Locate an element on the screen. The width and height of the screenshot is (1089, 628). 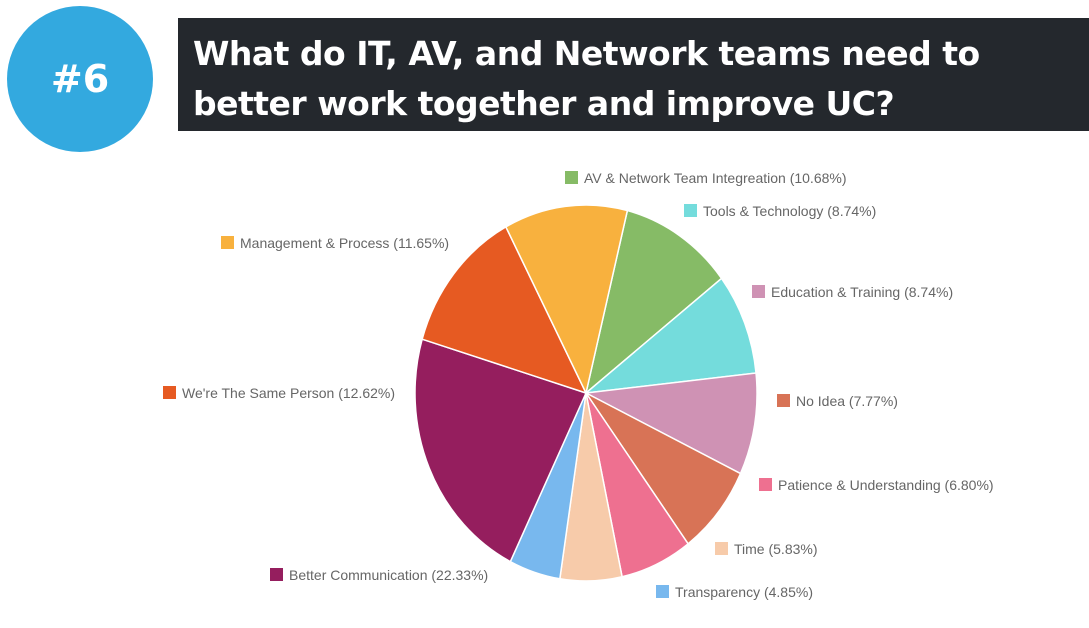
legend-swatch-time is located at coordinates (721, 548).